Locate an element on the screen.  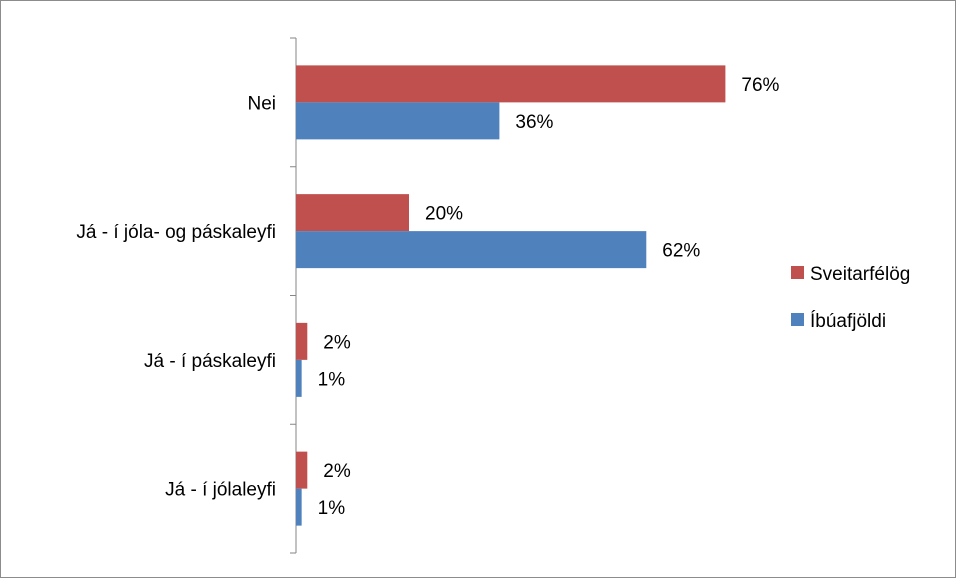
data-label-sveitarfelog-ja-i-jola-og-paskaleyfi: 20% is located at coordinates (444, 214).